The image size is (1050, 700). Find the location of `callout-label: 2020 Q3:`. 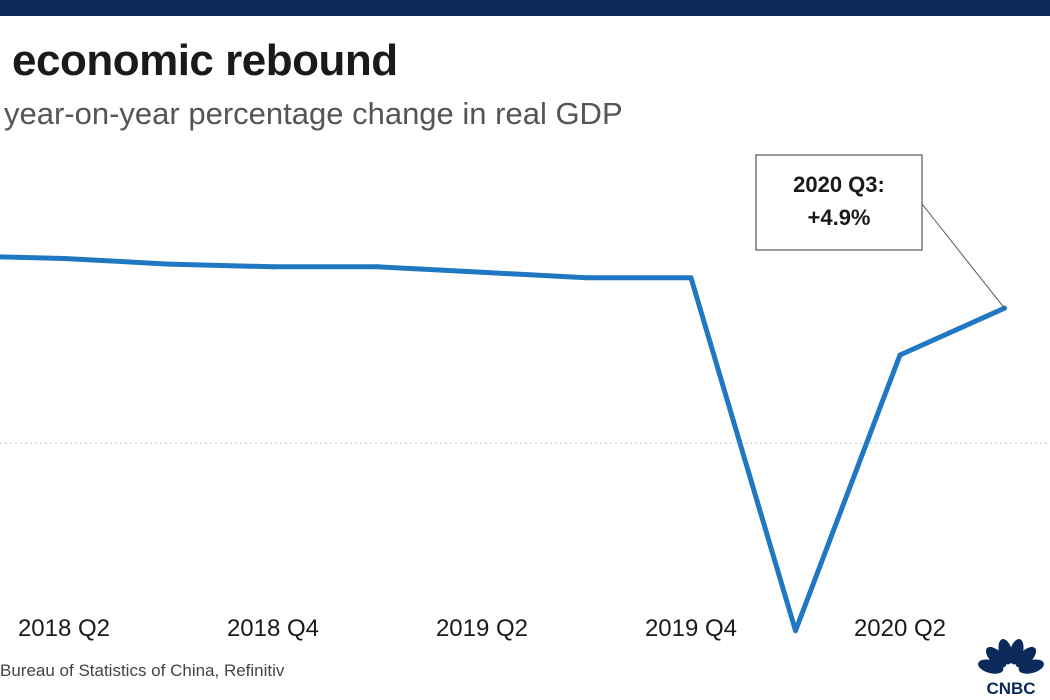

callout-label: 2020 Q3: is located at coordinates (839, 184).